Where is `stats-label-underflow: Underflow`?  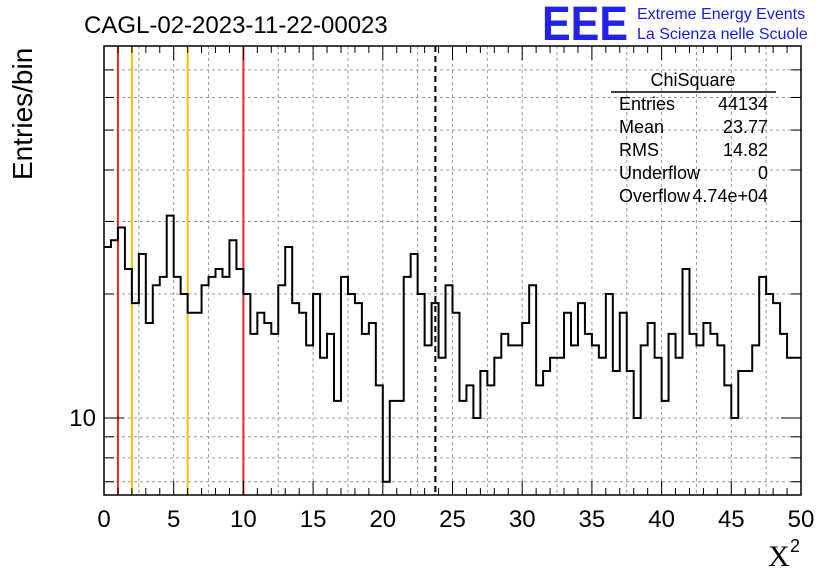 stats-label-underflow: Underflow is located at coordinates (660, 173).